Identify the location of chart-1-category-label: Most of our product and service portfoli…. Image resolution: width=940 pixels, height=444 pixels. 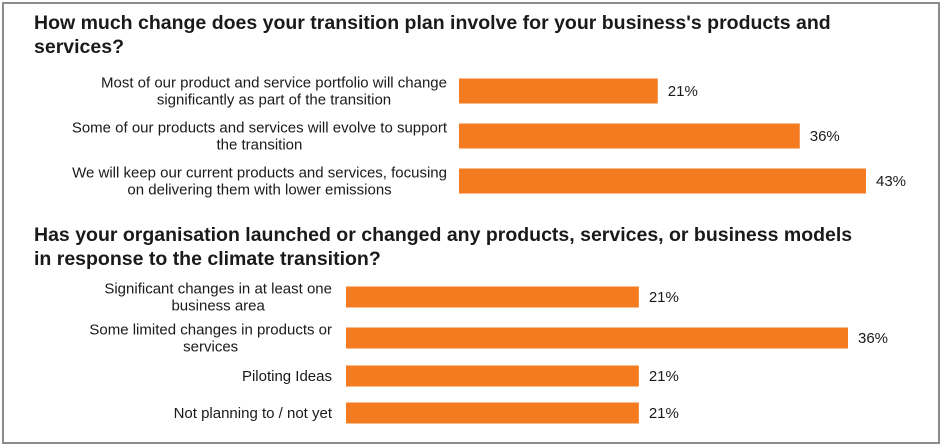
(274, 83).